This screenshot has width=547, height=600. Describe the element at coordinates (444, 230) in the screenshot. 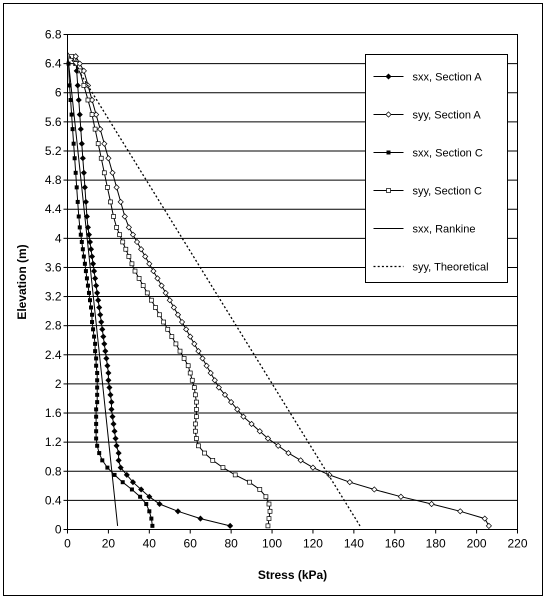

I see `legend-label: sxx, Rankine` at that location.